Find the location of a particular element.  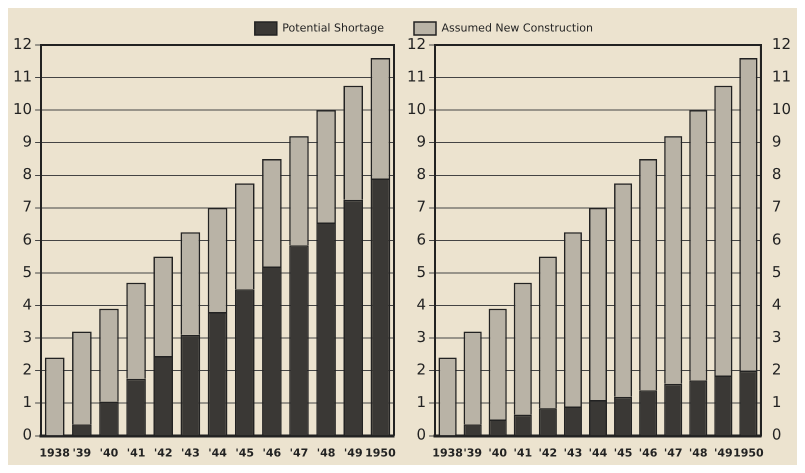

legend-label: Potential Shortage is located at coordinates (333, 27).